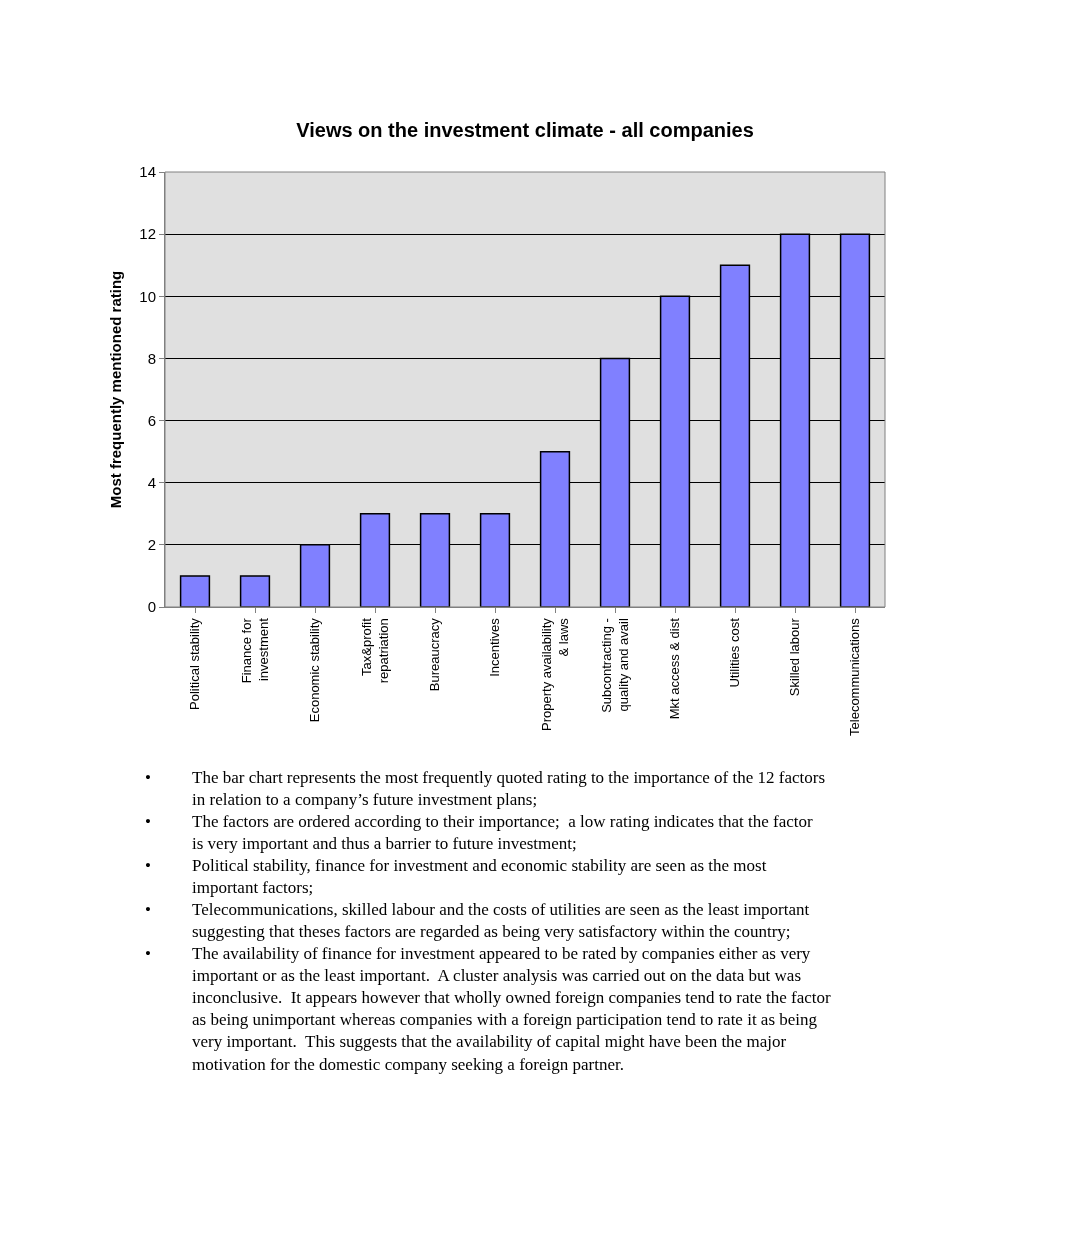 The image size is (1084, 1233). Describe the element at coordinates (435, 654) in the screenshot. I see `x-tick-label: Bureaucracy` at that location.